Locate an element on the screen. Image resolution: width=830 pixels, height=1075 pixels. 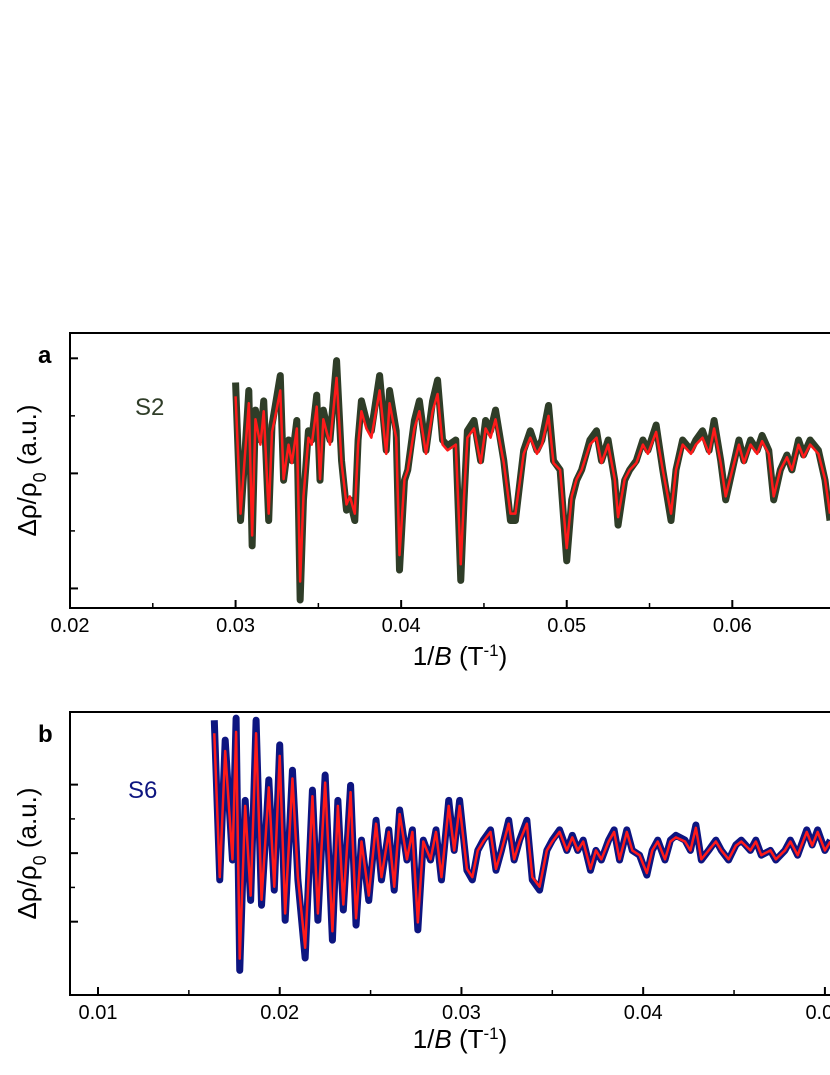
panel-label: a is located at coordinates (45, 355).